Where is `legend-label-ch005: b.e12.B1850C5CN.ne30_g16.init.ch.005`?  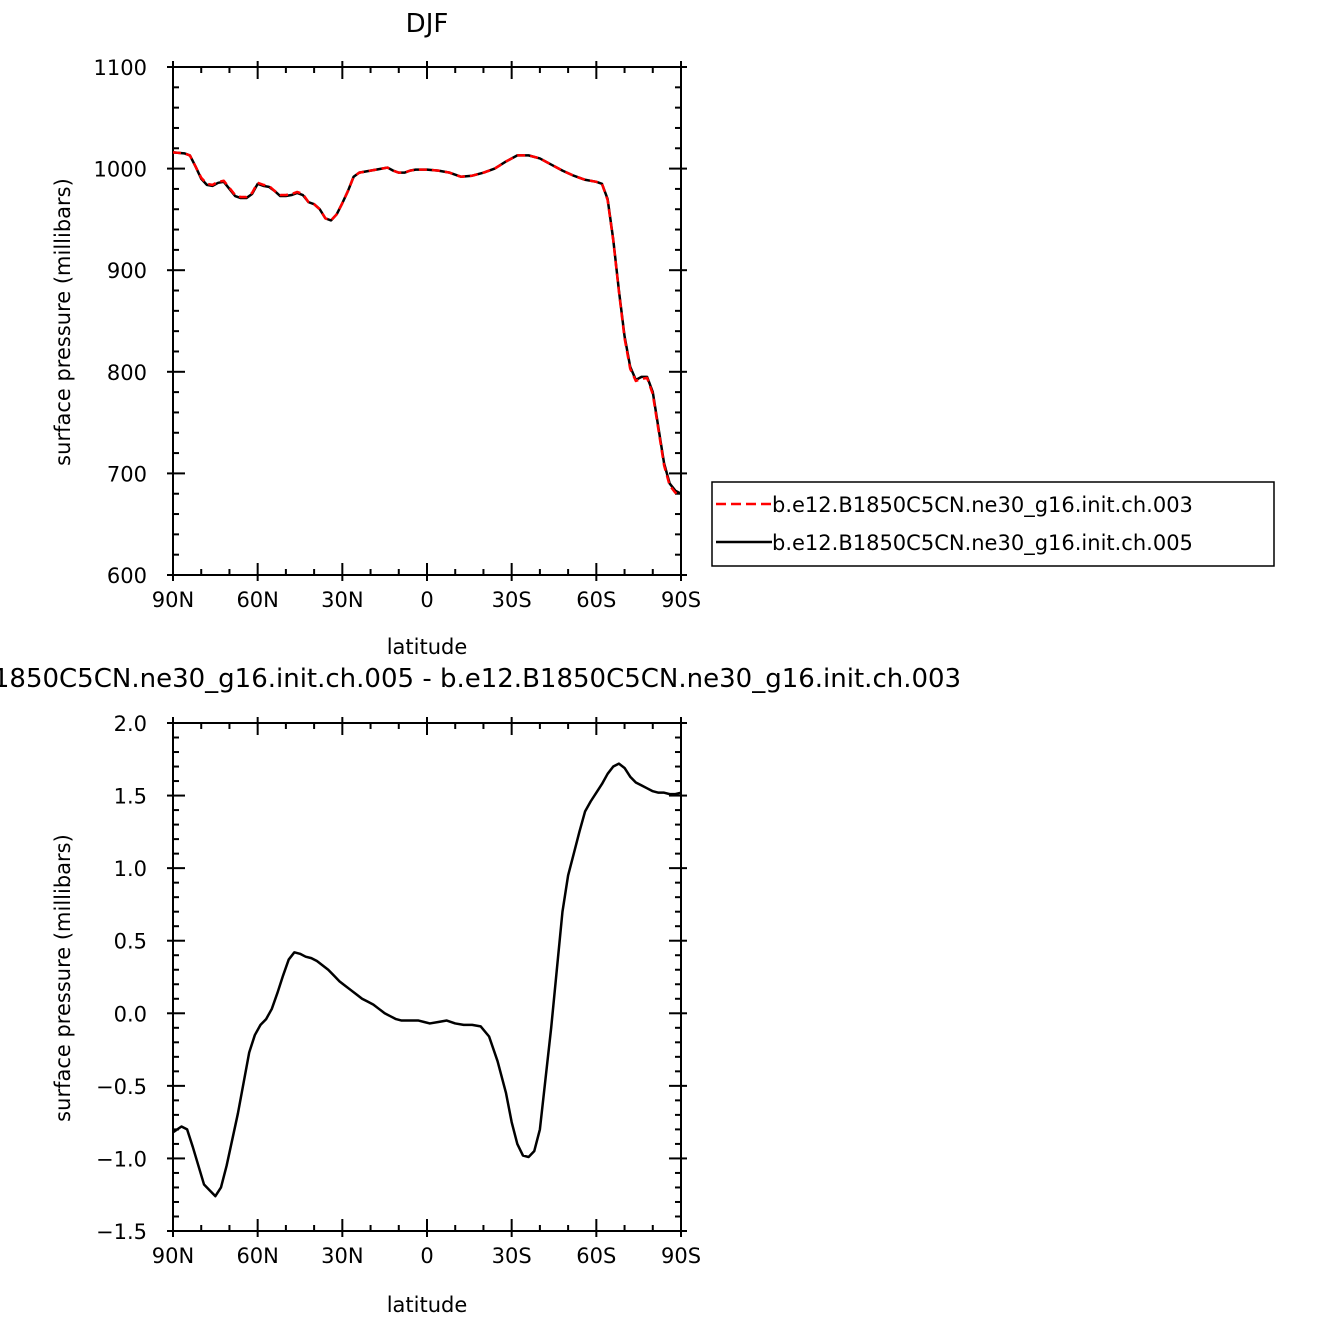
legend-label-ch005: b.e12.B1850C5CN.ne30_g16.init.ch.005 is located at coordinates (982, 543).